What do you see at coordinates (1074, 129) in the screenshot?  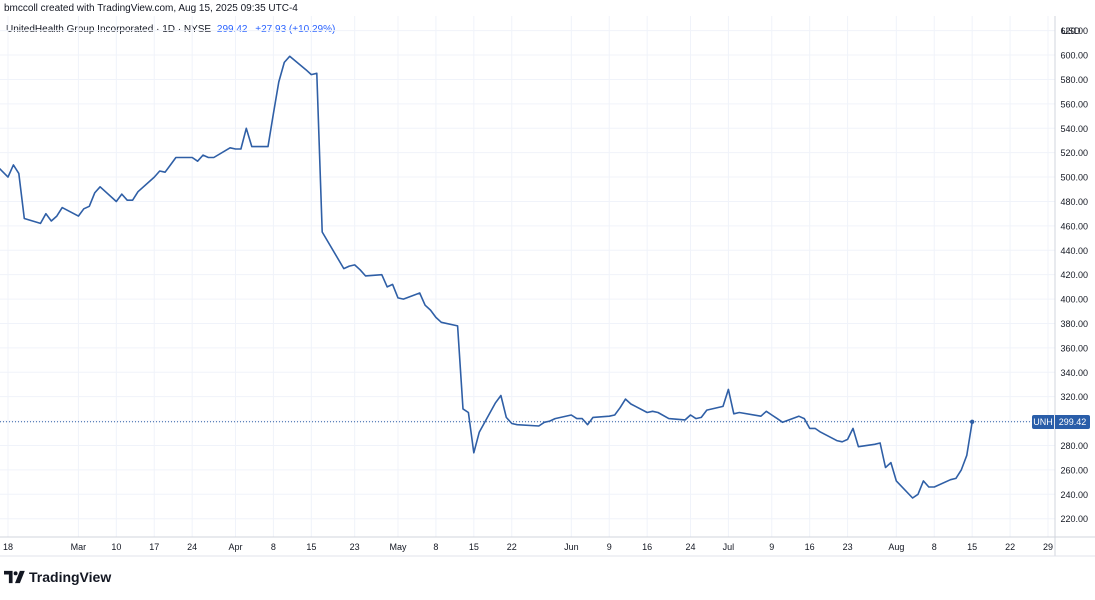 I see `y-tick-label: 540.00` at bounding box center [1074, 129].